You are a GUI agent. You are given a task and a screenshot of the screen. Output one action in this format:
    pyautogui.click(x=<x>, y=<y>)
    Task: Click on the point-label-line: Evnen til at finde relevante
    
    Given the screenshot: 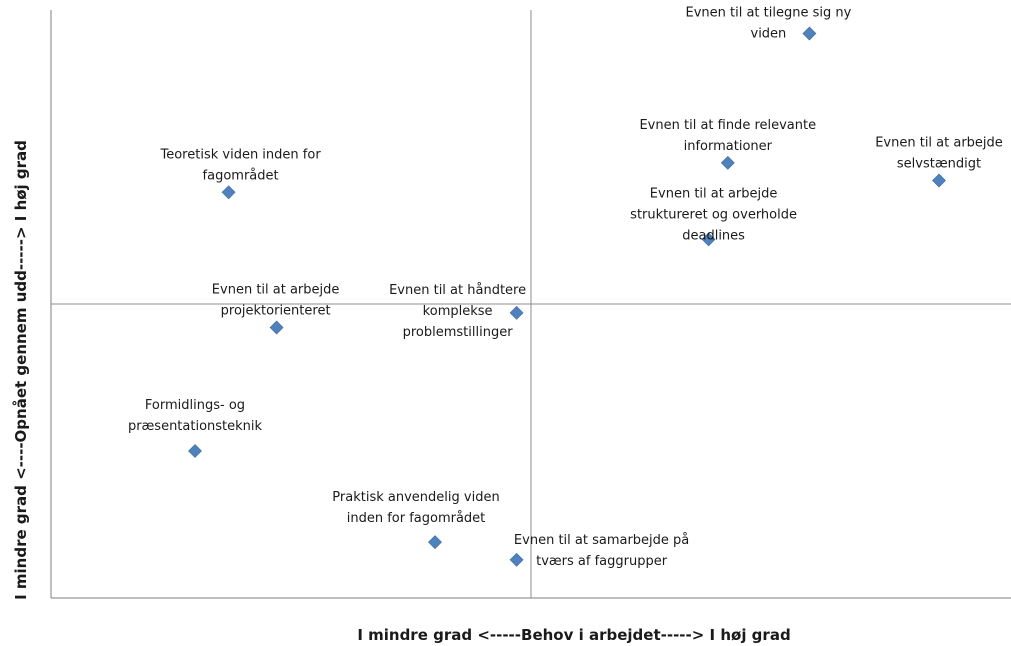 What is the action you would take?
    pyautogui.click(x=727, y=125)
    